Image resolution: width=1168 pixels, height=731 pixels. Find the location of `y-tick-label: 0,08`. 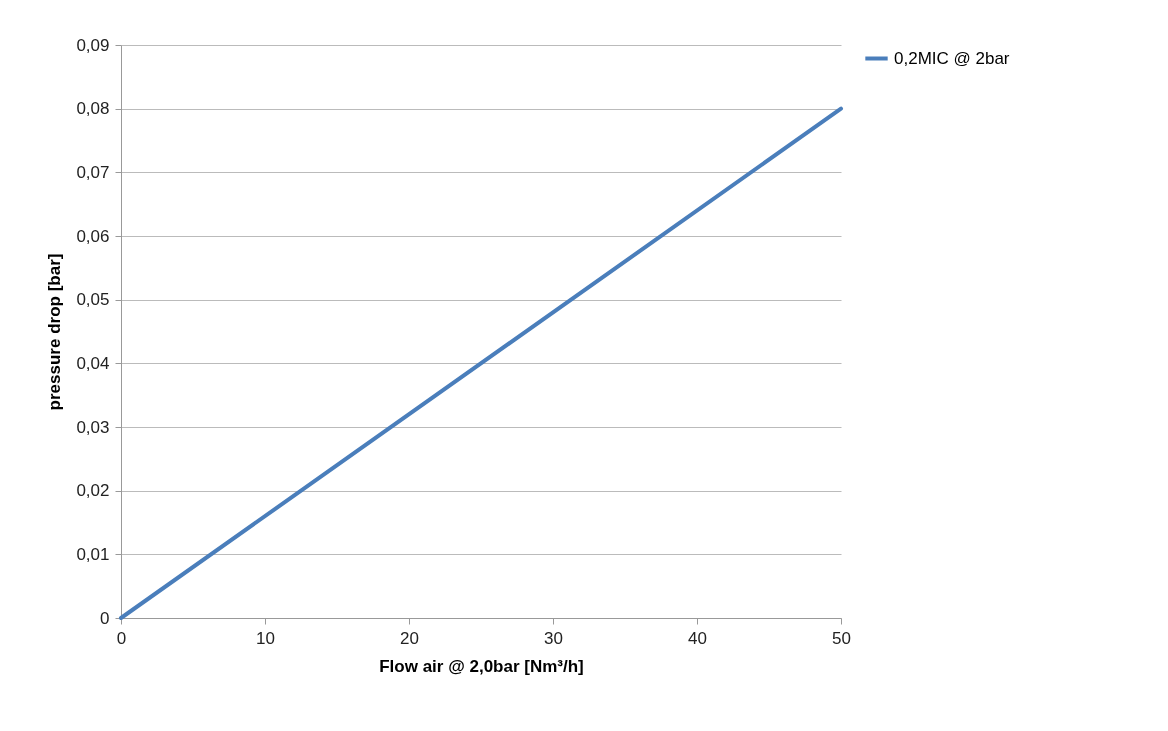

y-tick-label: 0,08 is located at coordinates (93, 109).